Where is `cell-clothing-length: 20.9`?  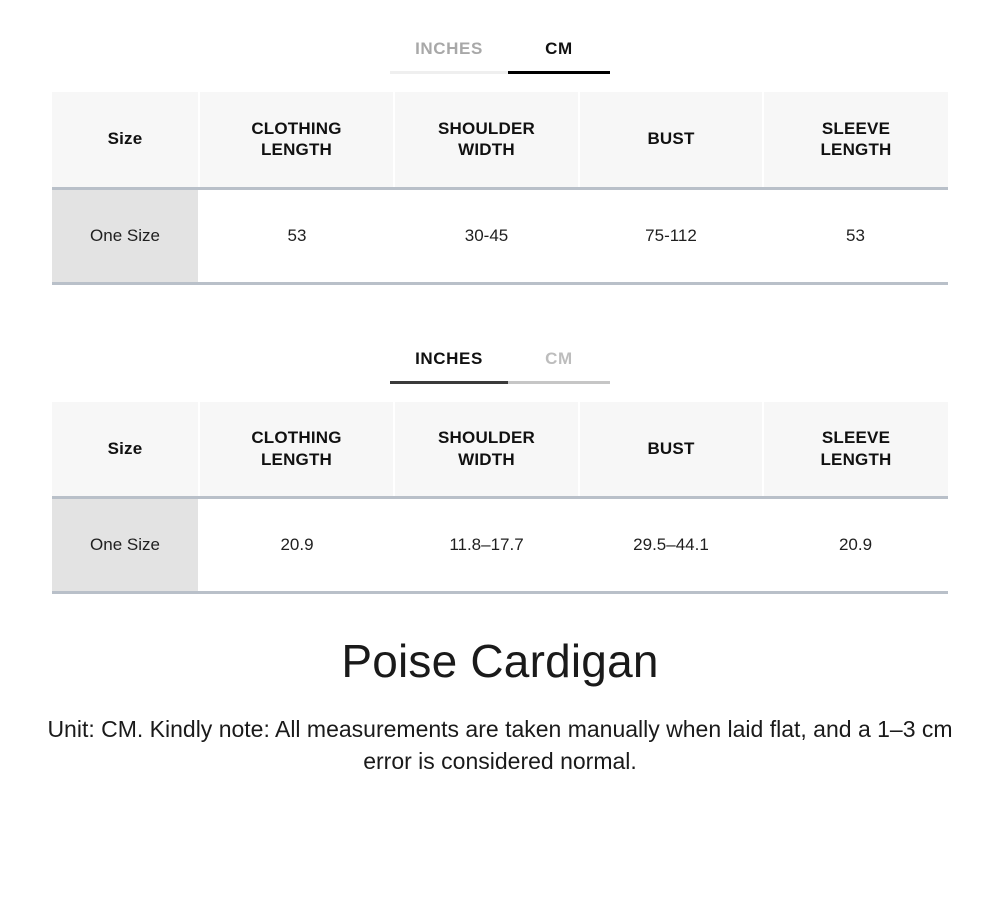
cell-clothing-length: 20.9 is located at coordinates (296, 545).